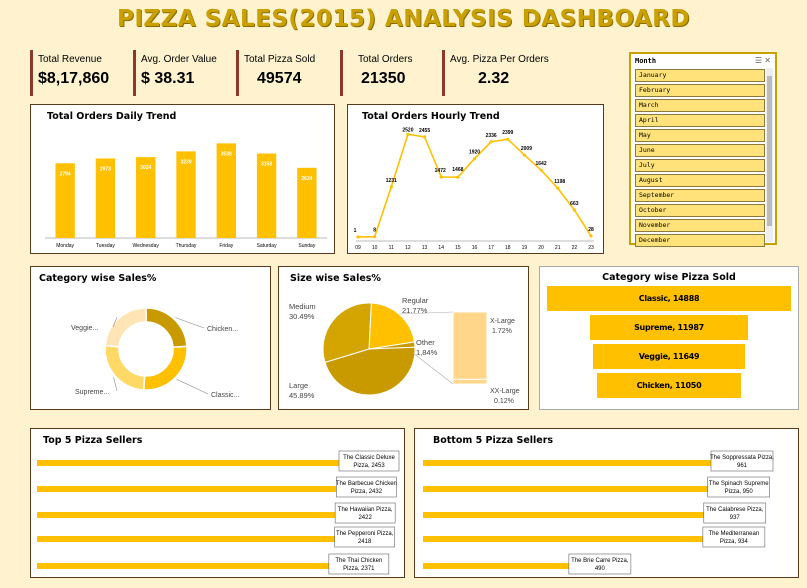 Image resolution: width=807 pixels, height=588 pixels. I want to click on data-label: The Soppressata Pizza,, so click(742, 458).